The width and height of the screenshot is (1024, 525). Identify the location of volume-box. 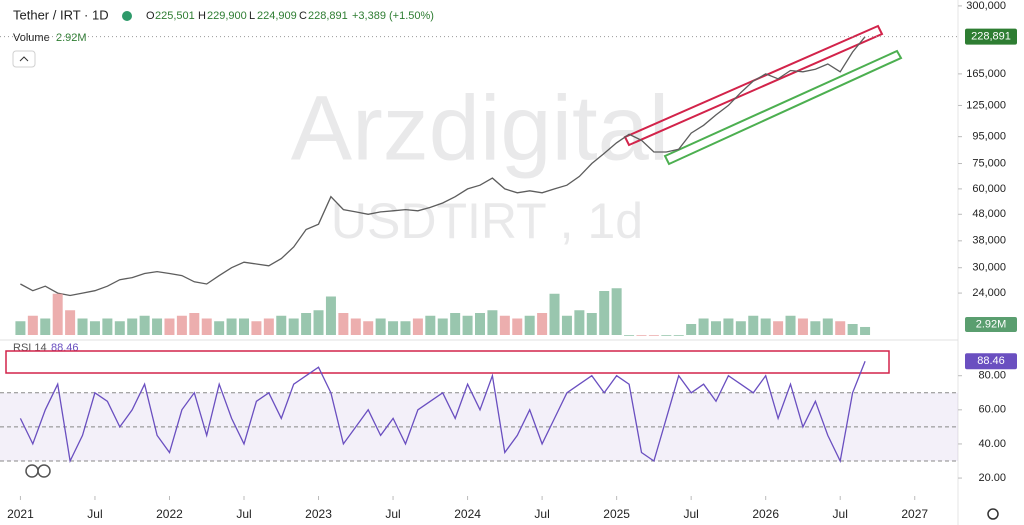
(991, 324).